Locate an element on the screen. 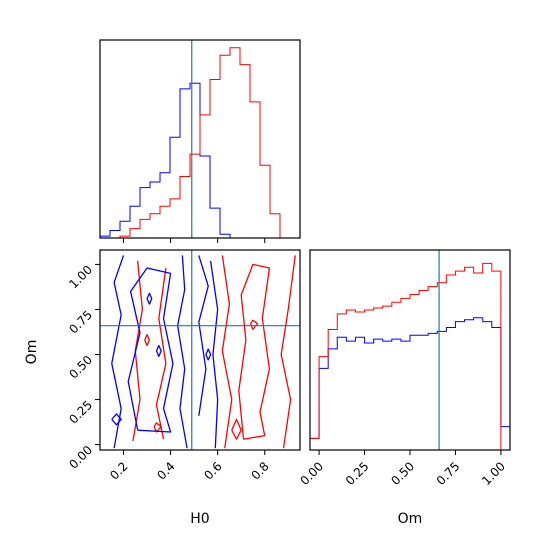 The height and width of the screenshot is (550, 550). om-histogram-frame is located at coordinates (410, 350).